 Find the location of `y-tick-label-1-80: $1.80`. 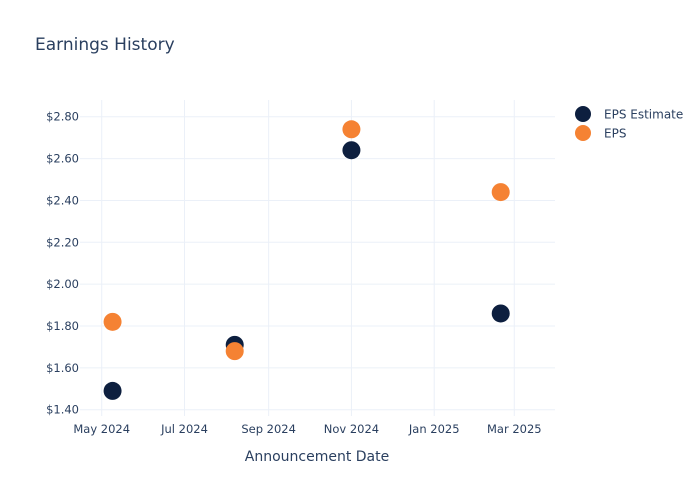

y-tick-label-1-80: $1.80 is located at coordinates (62, 326).